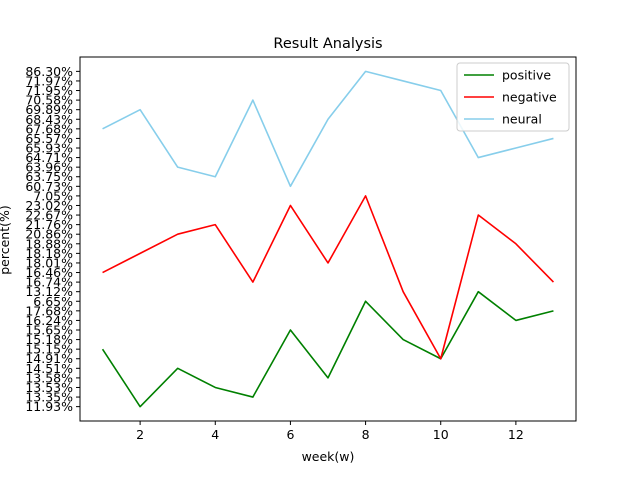 This screenshot has width=640, height=478. What do you see at coordinates (49, 215) in the screenshot?
I see `y-tick-label: 22.67%` at bounding box center [49, 215].